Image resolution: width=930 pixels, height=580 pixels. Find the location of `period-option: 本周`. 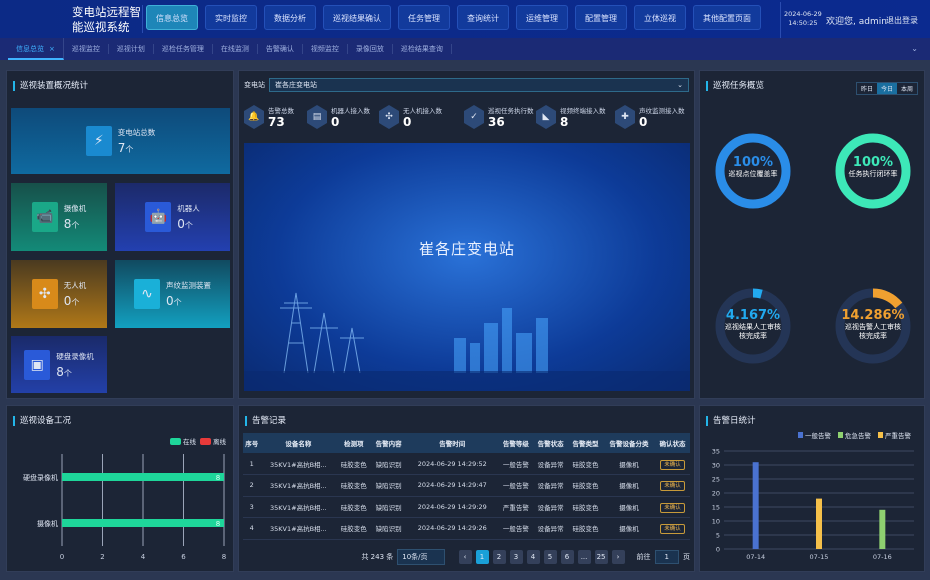

period-option: 本周 is located at coordinates (906, 89).